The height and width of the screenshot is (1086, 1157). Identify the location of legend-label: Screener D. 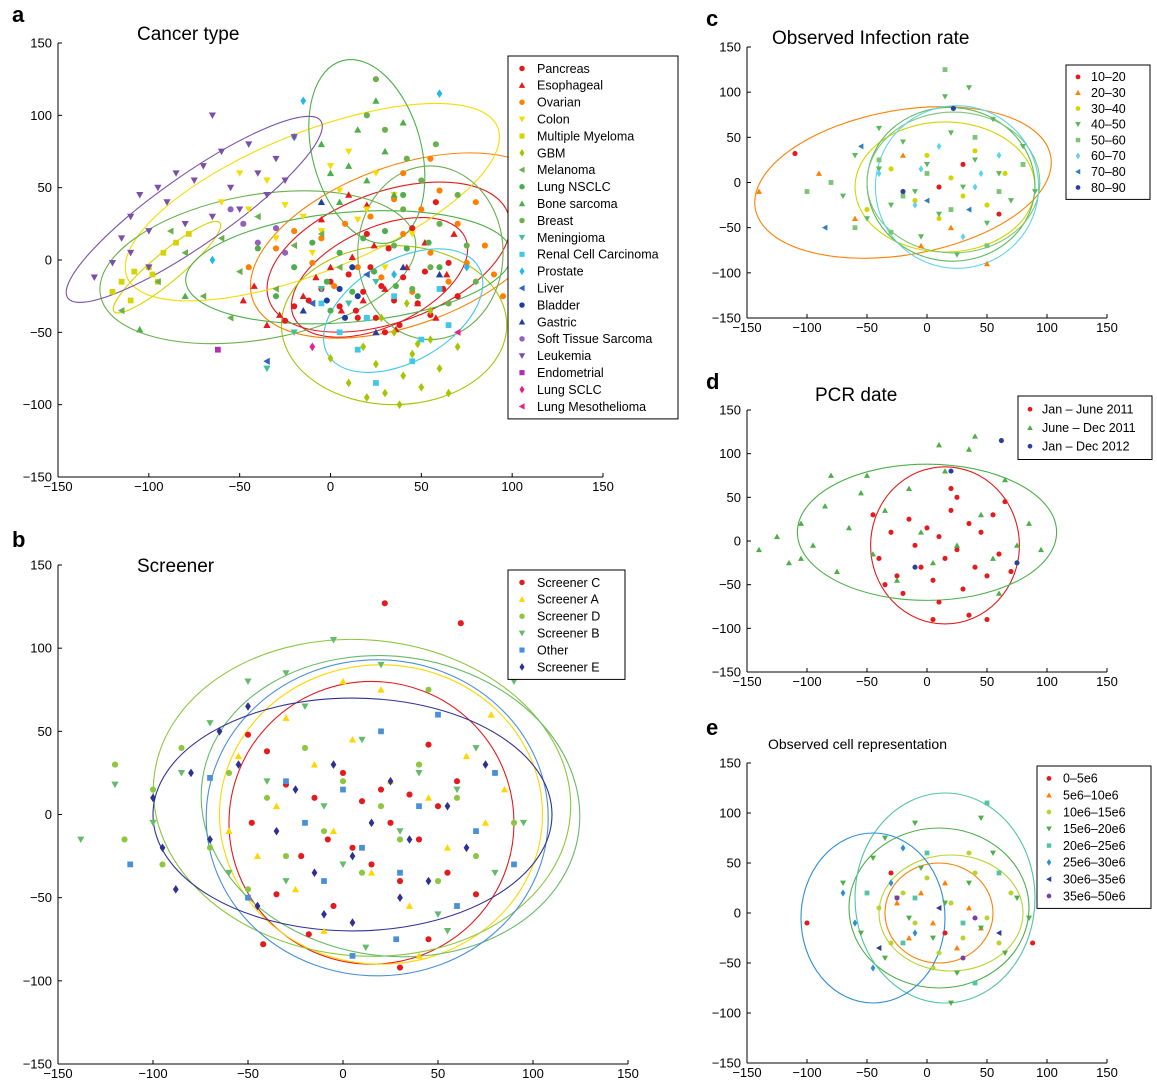
(568, 617).